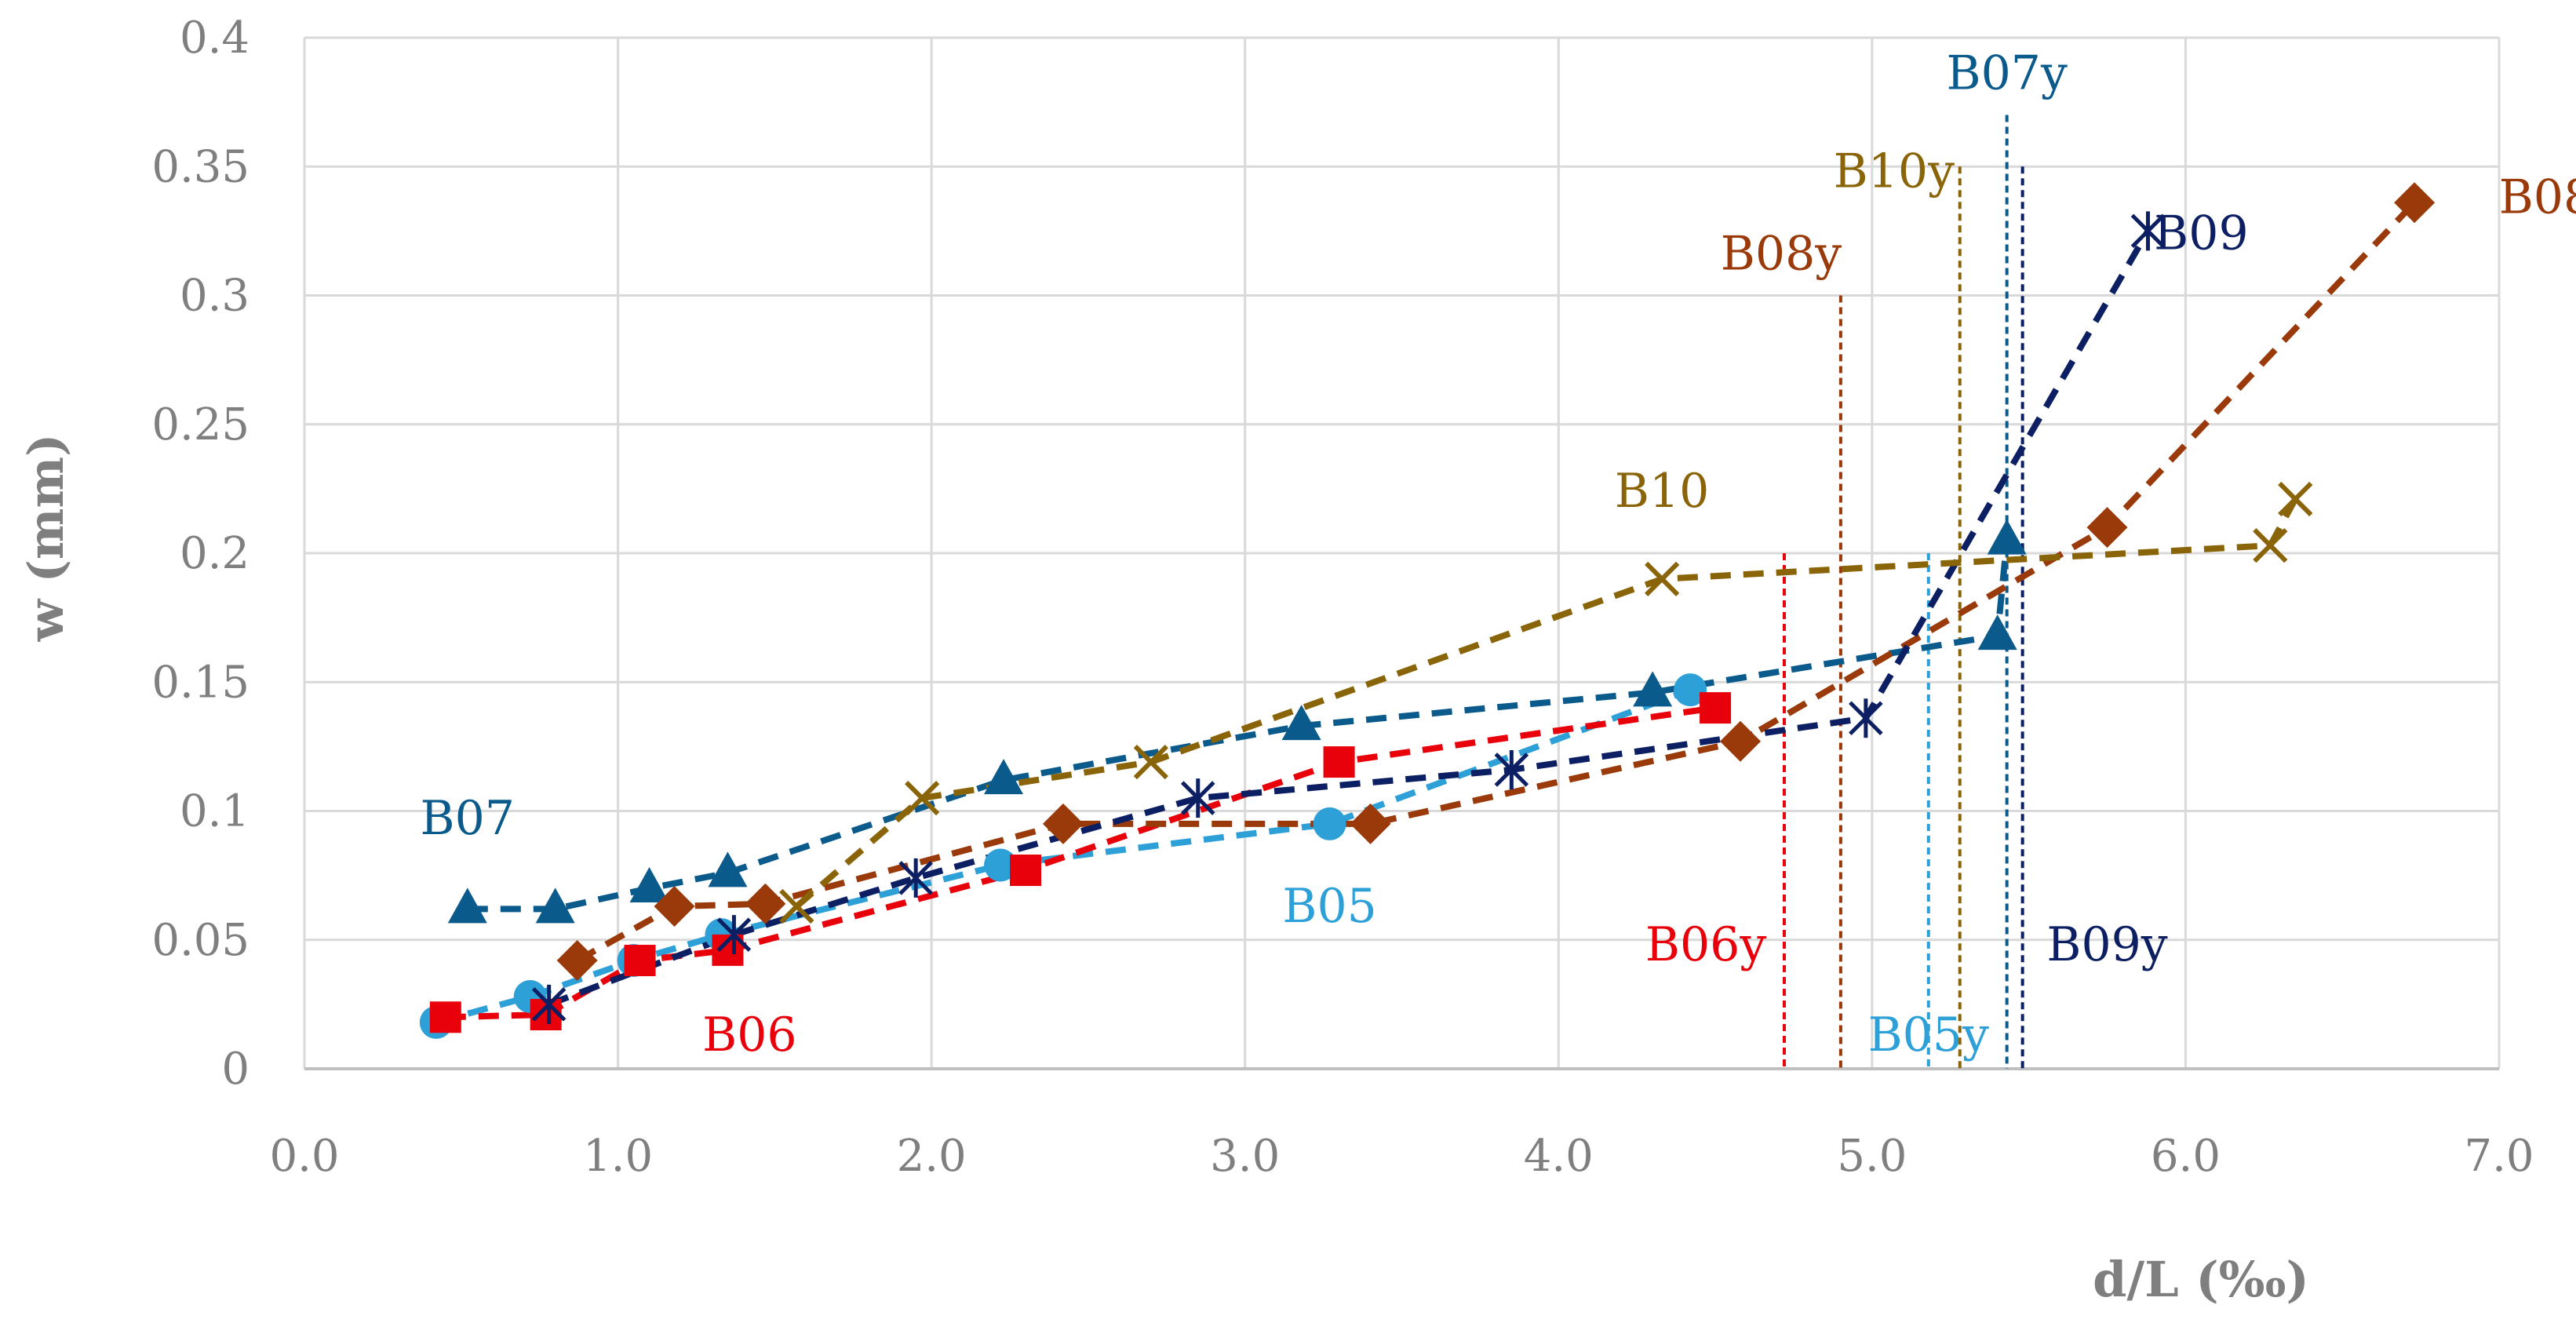  What do you see at coordinates (1245, 1156) in the screenshot?
I see `x-tick-label: 3.0` at bounding box center [1245, 1156].